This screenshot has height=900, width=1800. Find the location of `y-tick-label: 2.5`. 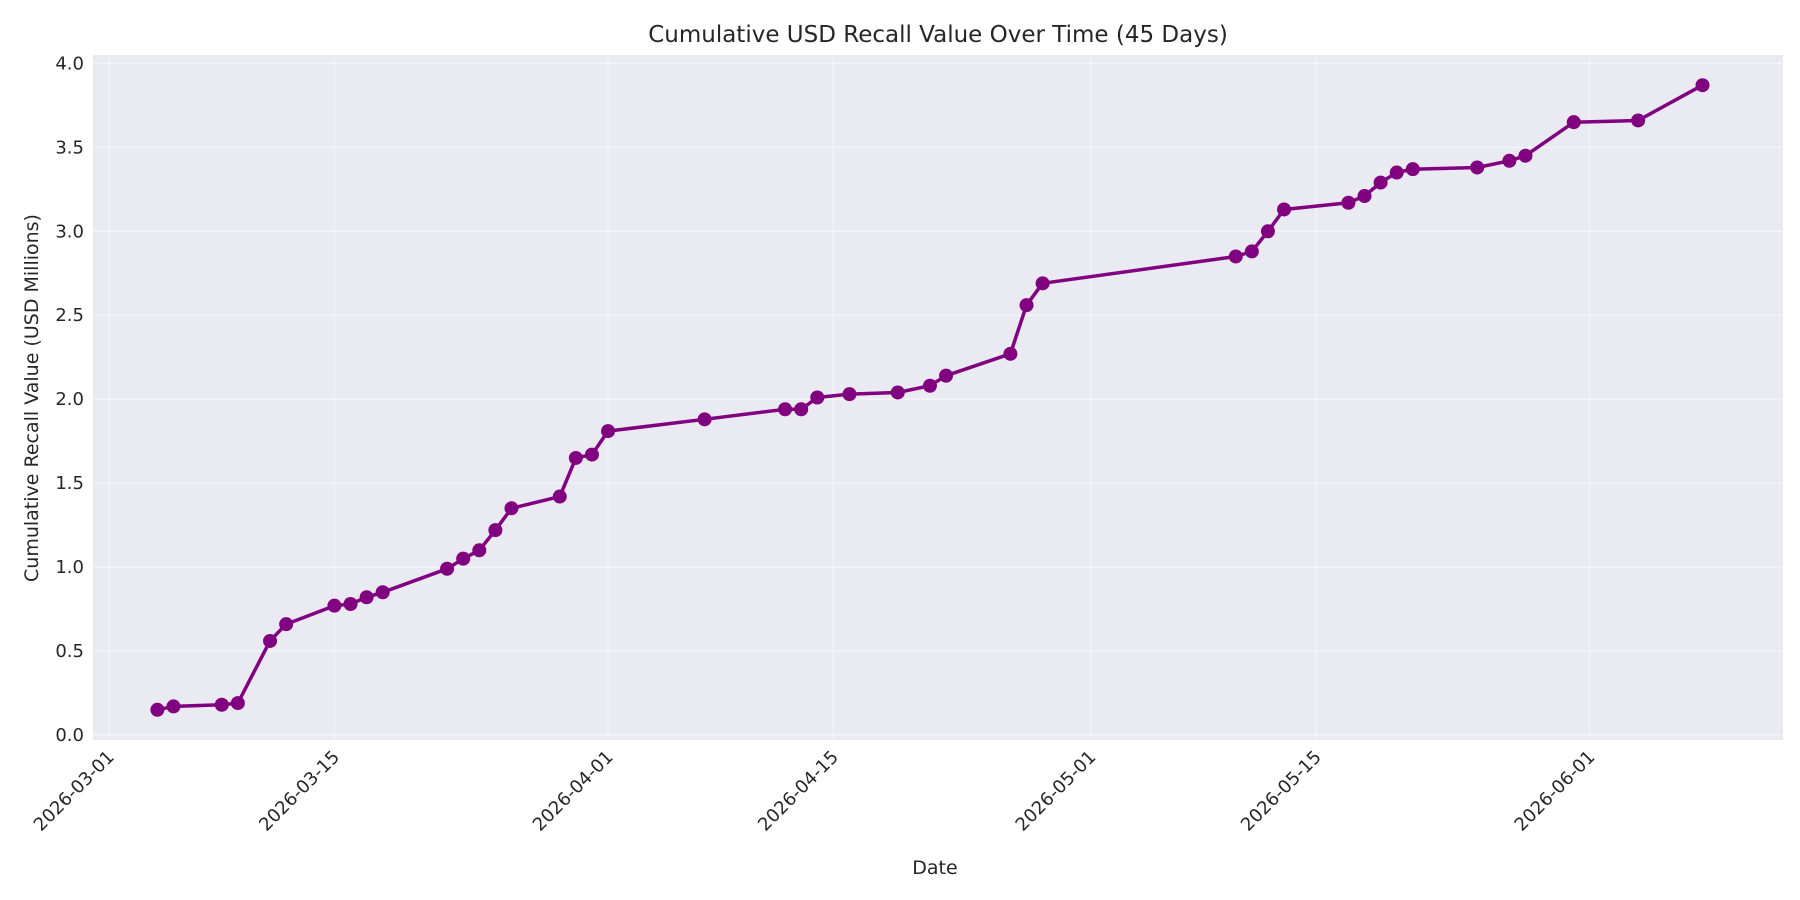

y-tick-label: 2.5 is located at coordinates (69, 315).